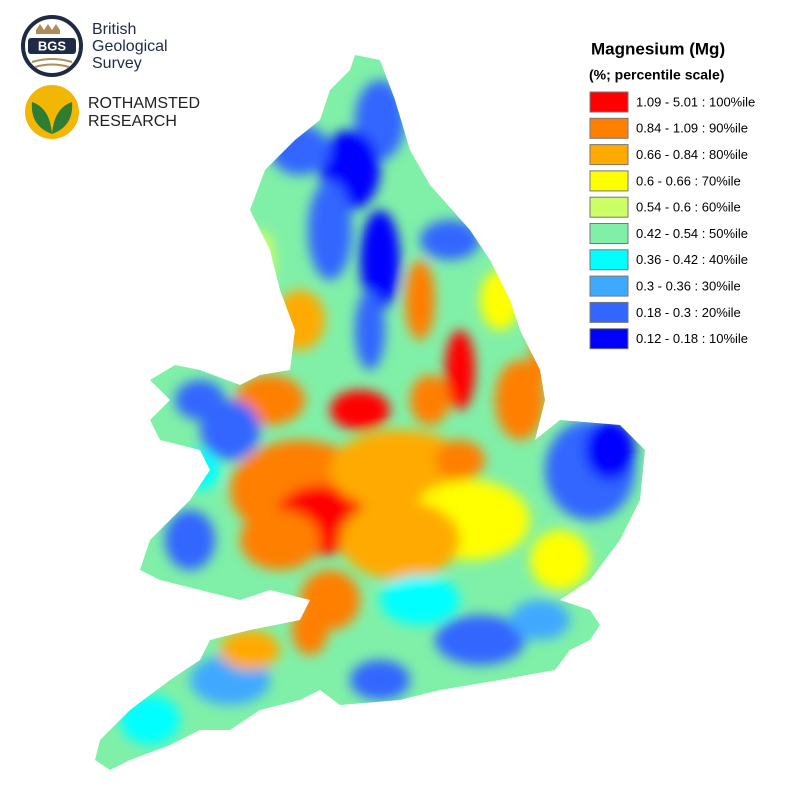  I want to click on bgs-logo: BGS British Geological Survey, so click(94, 46).